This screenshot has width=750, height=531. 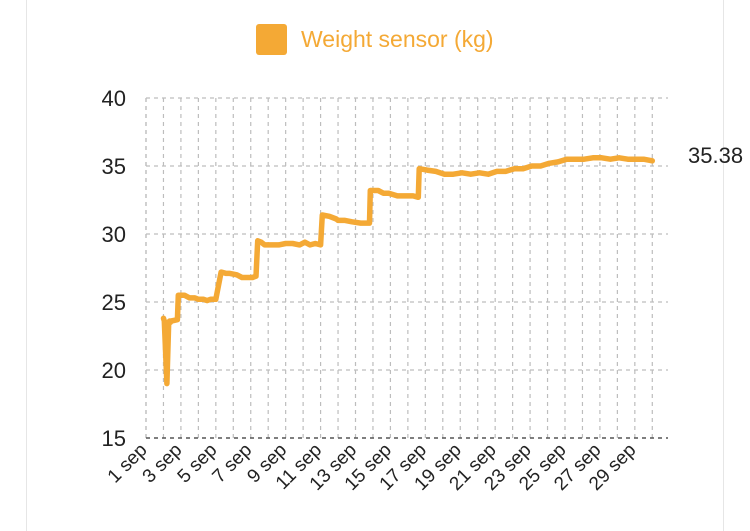 I want to click on legend-item: Weight sensor (kg), so click(x=375, y=39).